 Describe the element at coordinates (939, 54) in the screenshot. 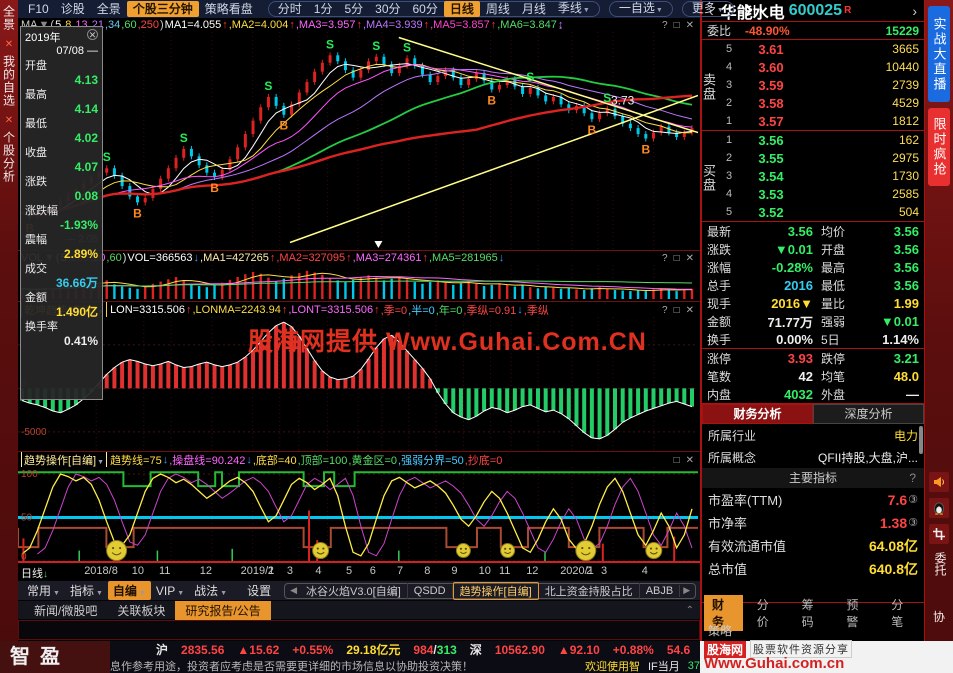

I see `live-broadcast-button: 实战大直播` at that location.